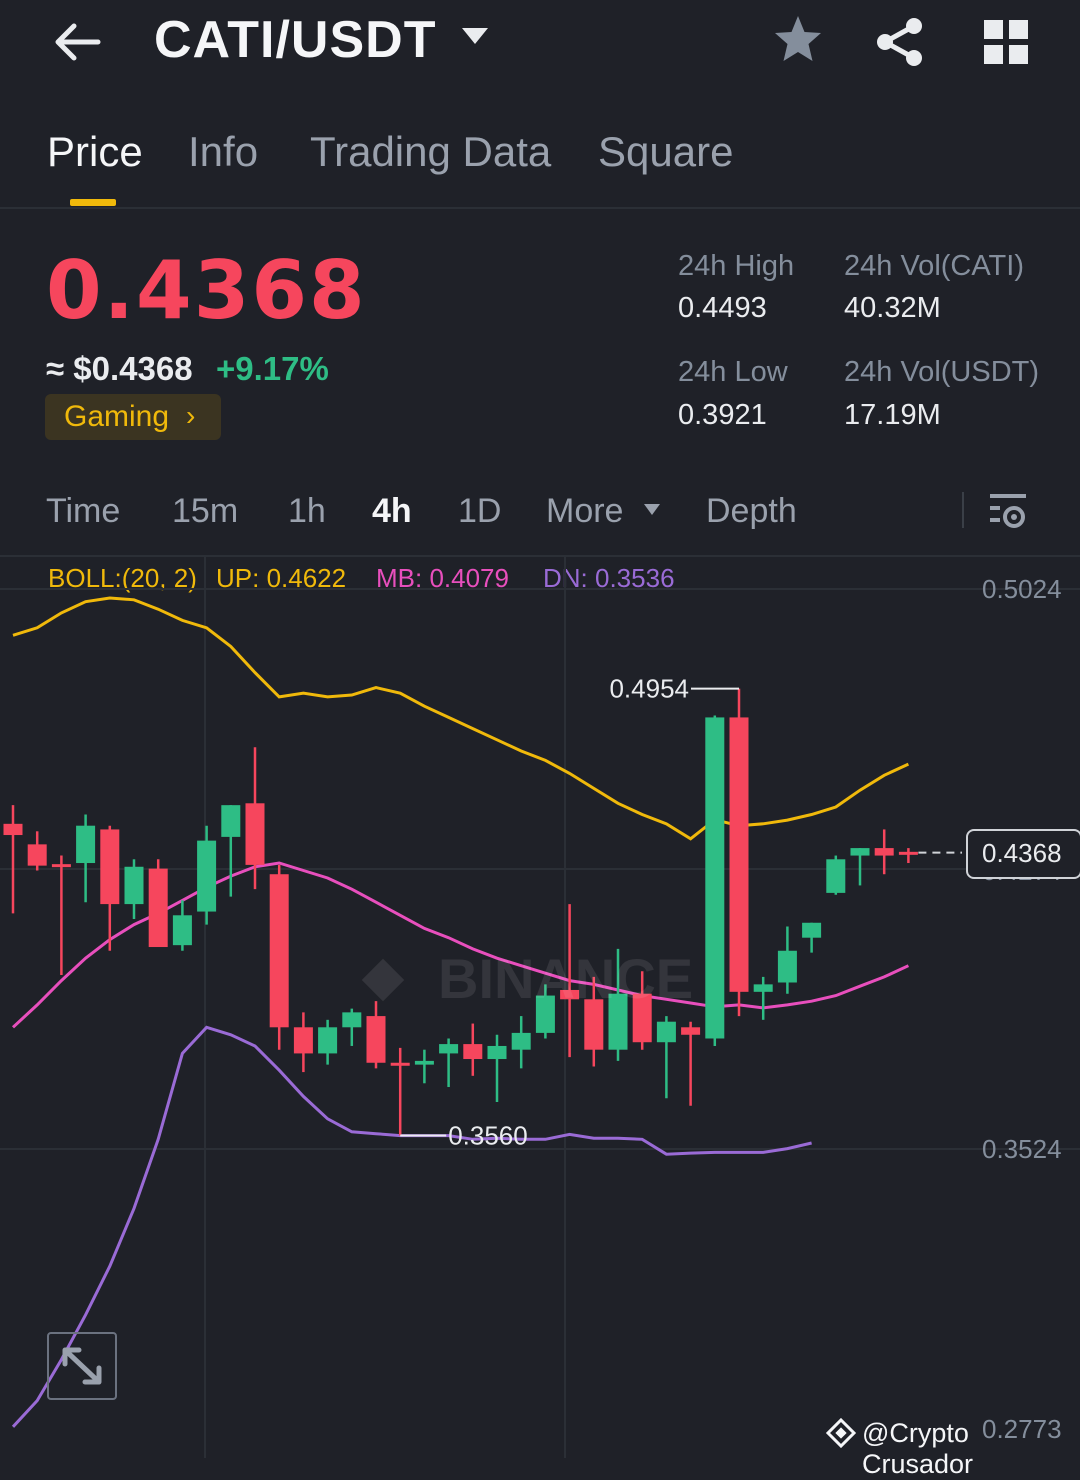  I want to click on y-axis-label-low: 0.3524, so click(1022, 1149).